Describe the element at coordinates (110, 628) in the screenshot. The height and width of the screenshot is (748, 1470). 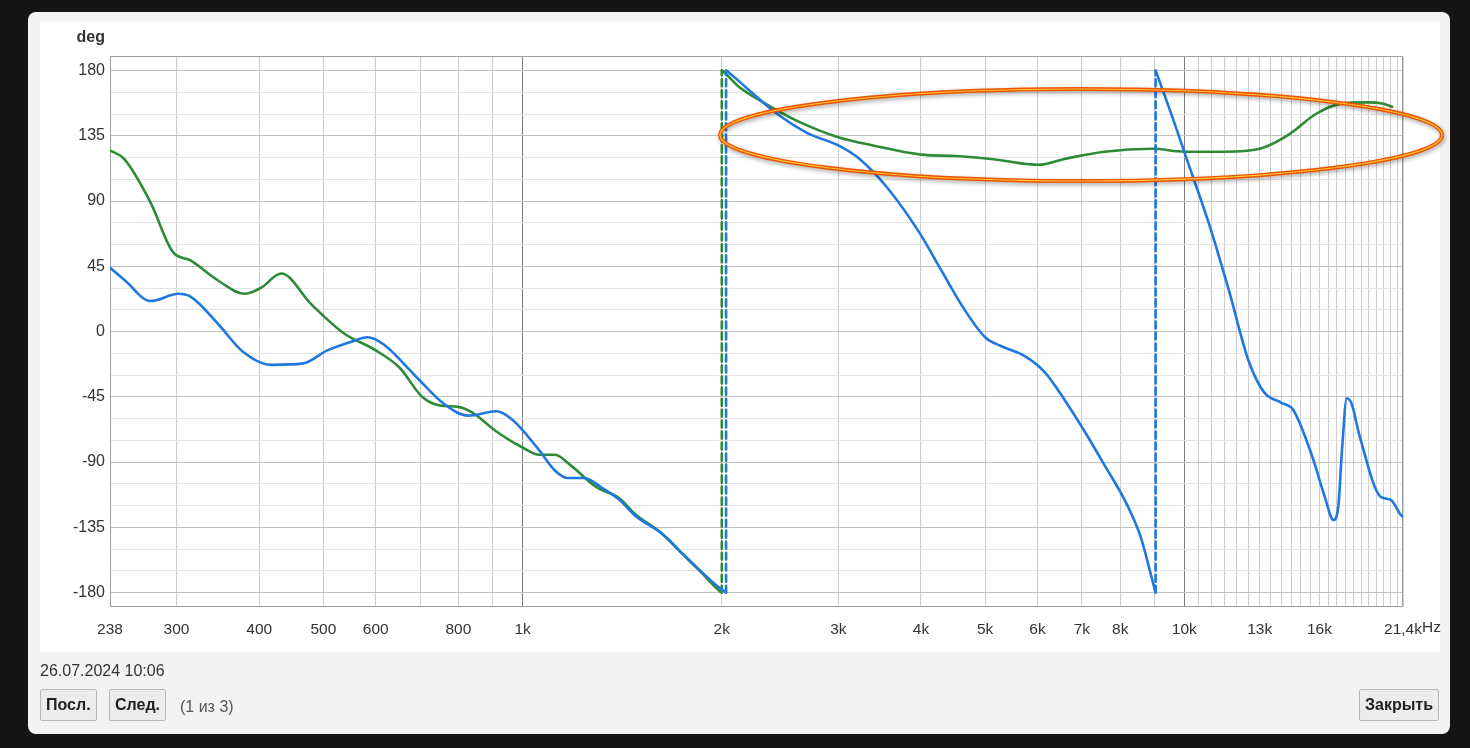
I see `x-tick-label: 238` at that location.